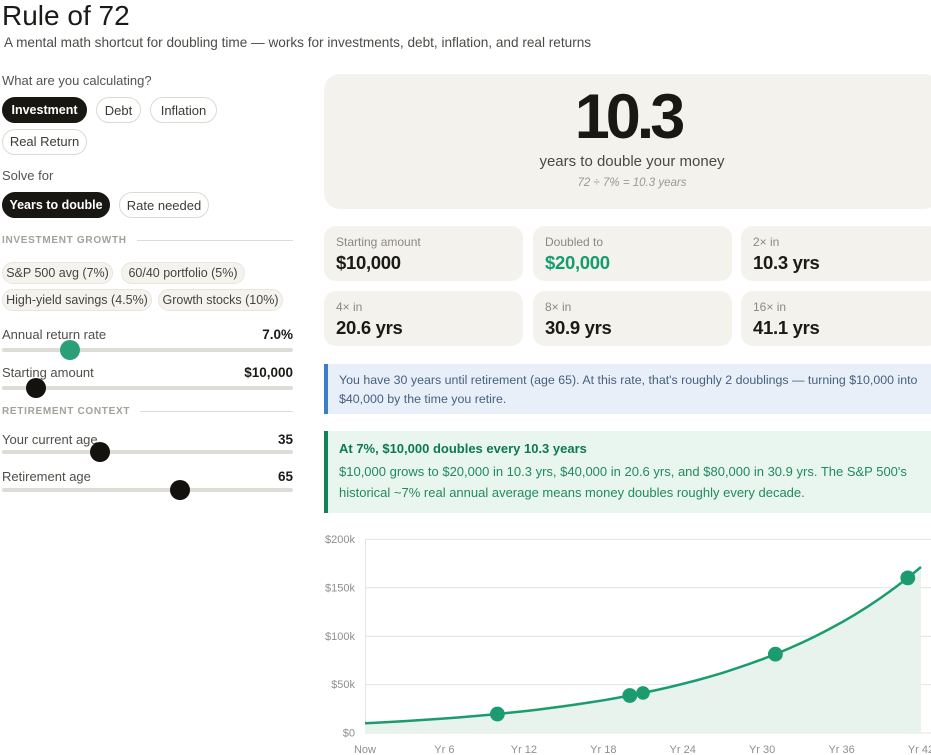  What do you see at coordinates (349, 734) in the screenshot?
I see `svg-text: $0` at bounding box center [349, 734].